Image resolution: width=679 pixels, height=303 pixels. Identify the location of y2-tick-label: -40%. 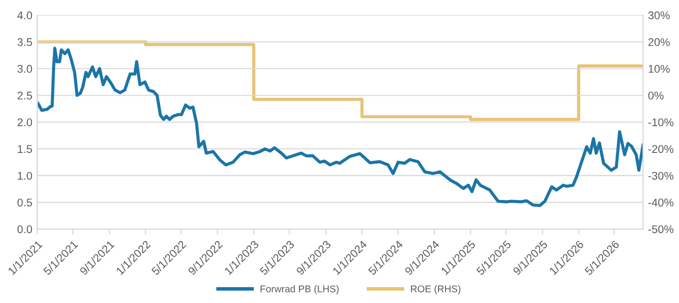
(661, 202).